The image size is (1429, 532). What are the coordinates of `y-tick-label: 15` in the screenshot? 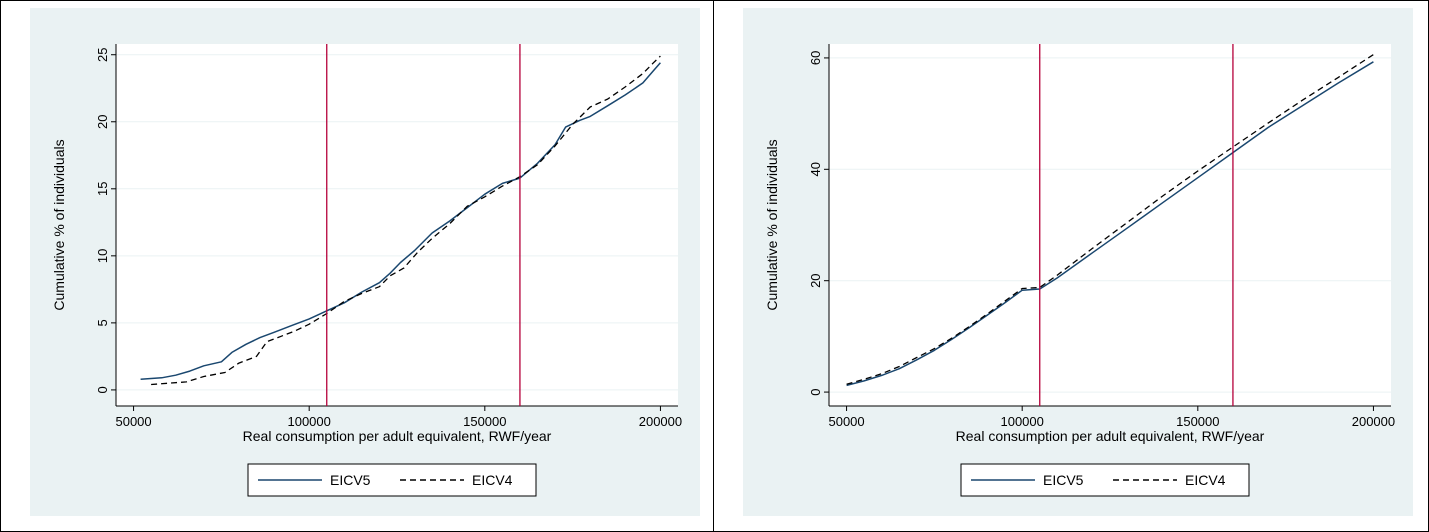 It's located at (102, 189).